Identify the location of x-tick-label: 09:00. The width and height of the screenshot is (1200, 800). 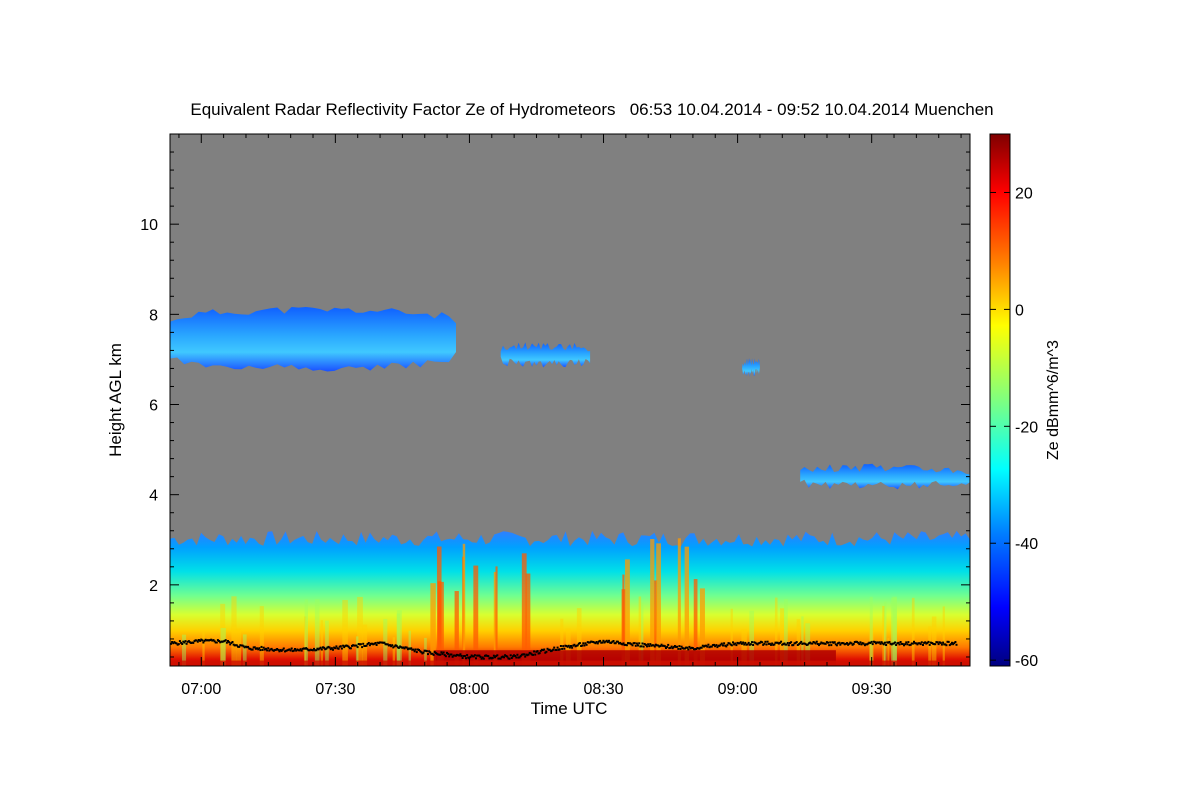
(738, 689).